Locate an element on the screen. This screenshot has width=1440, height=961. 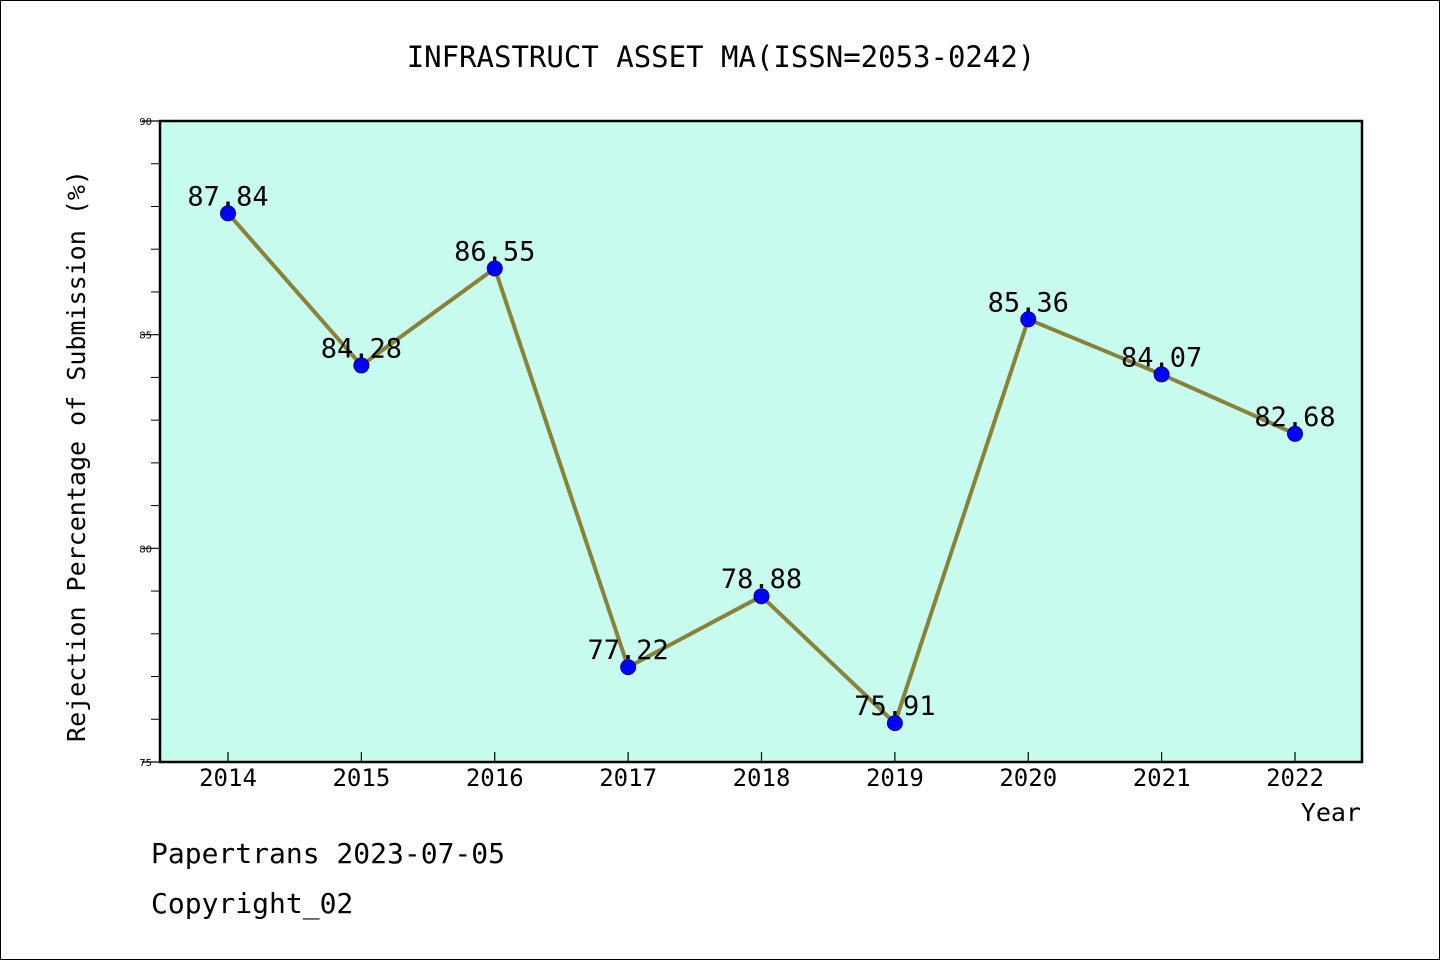
x-tick-label: 2018 is located at coordinates (762, 778).